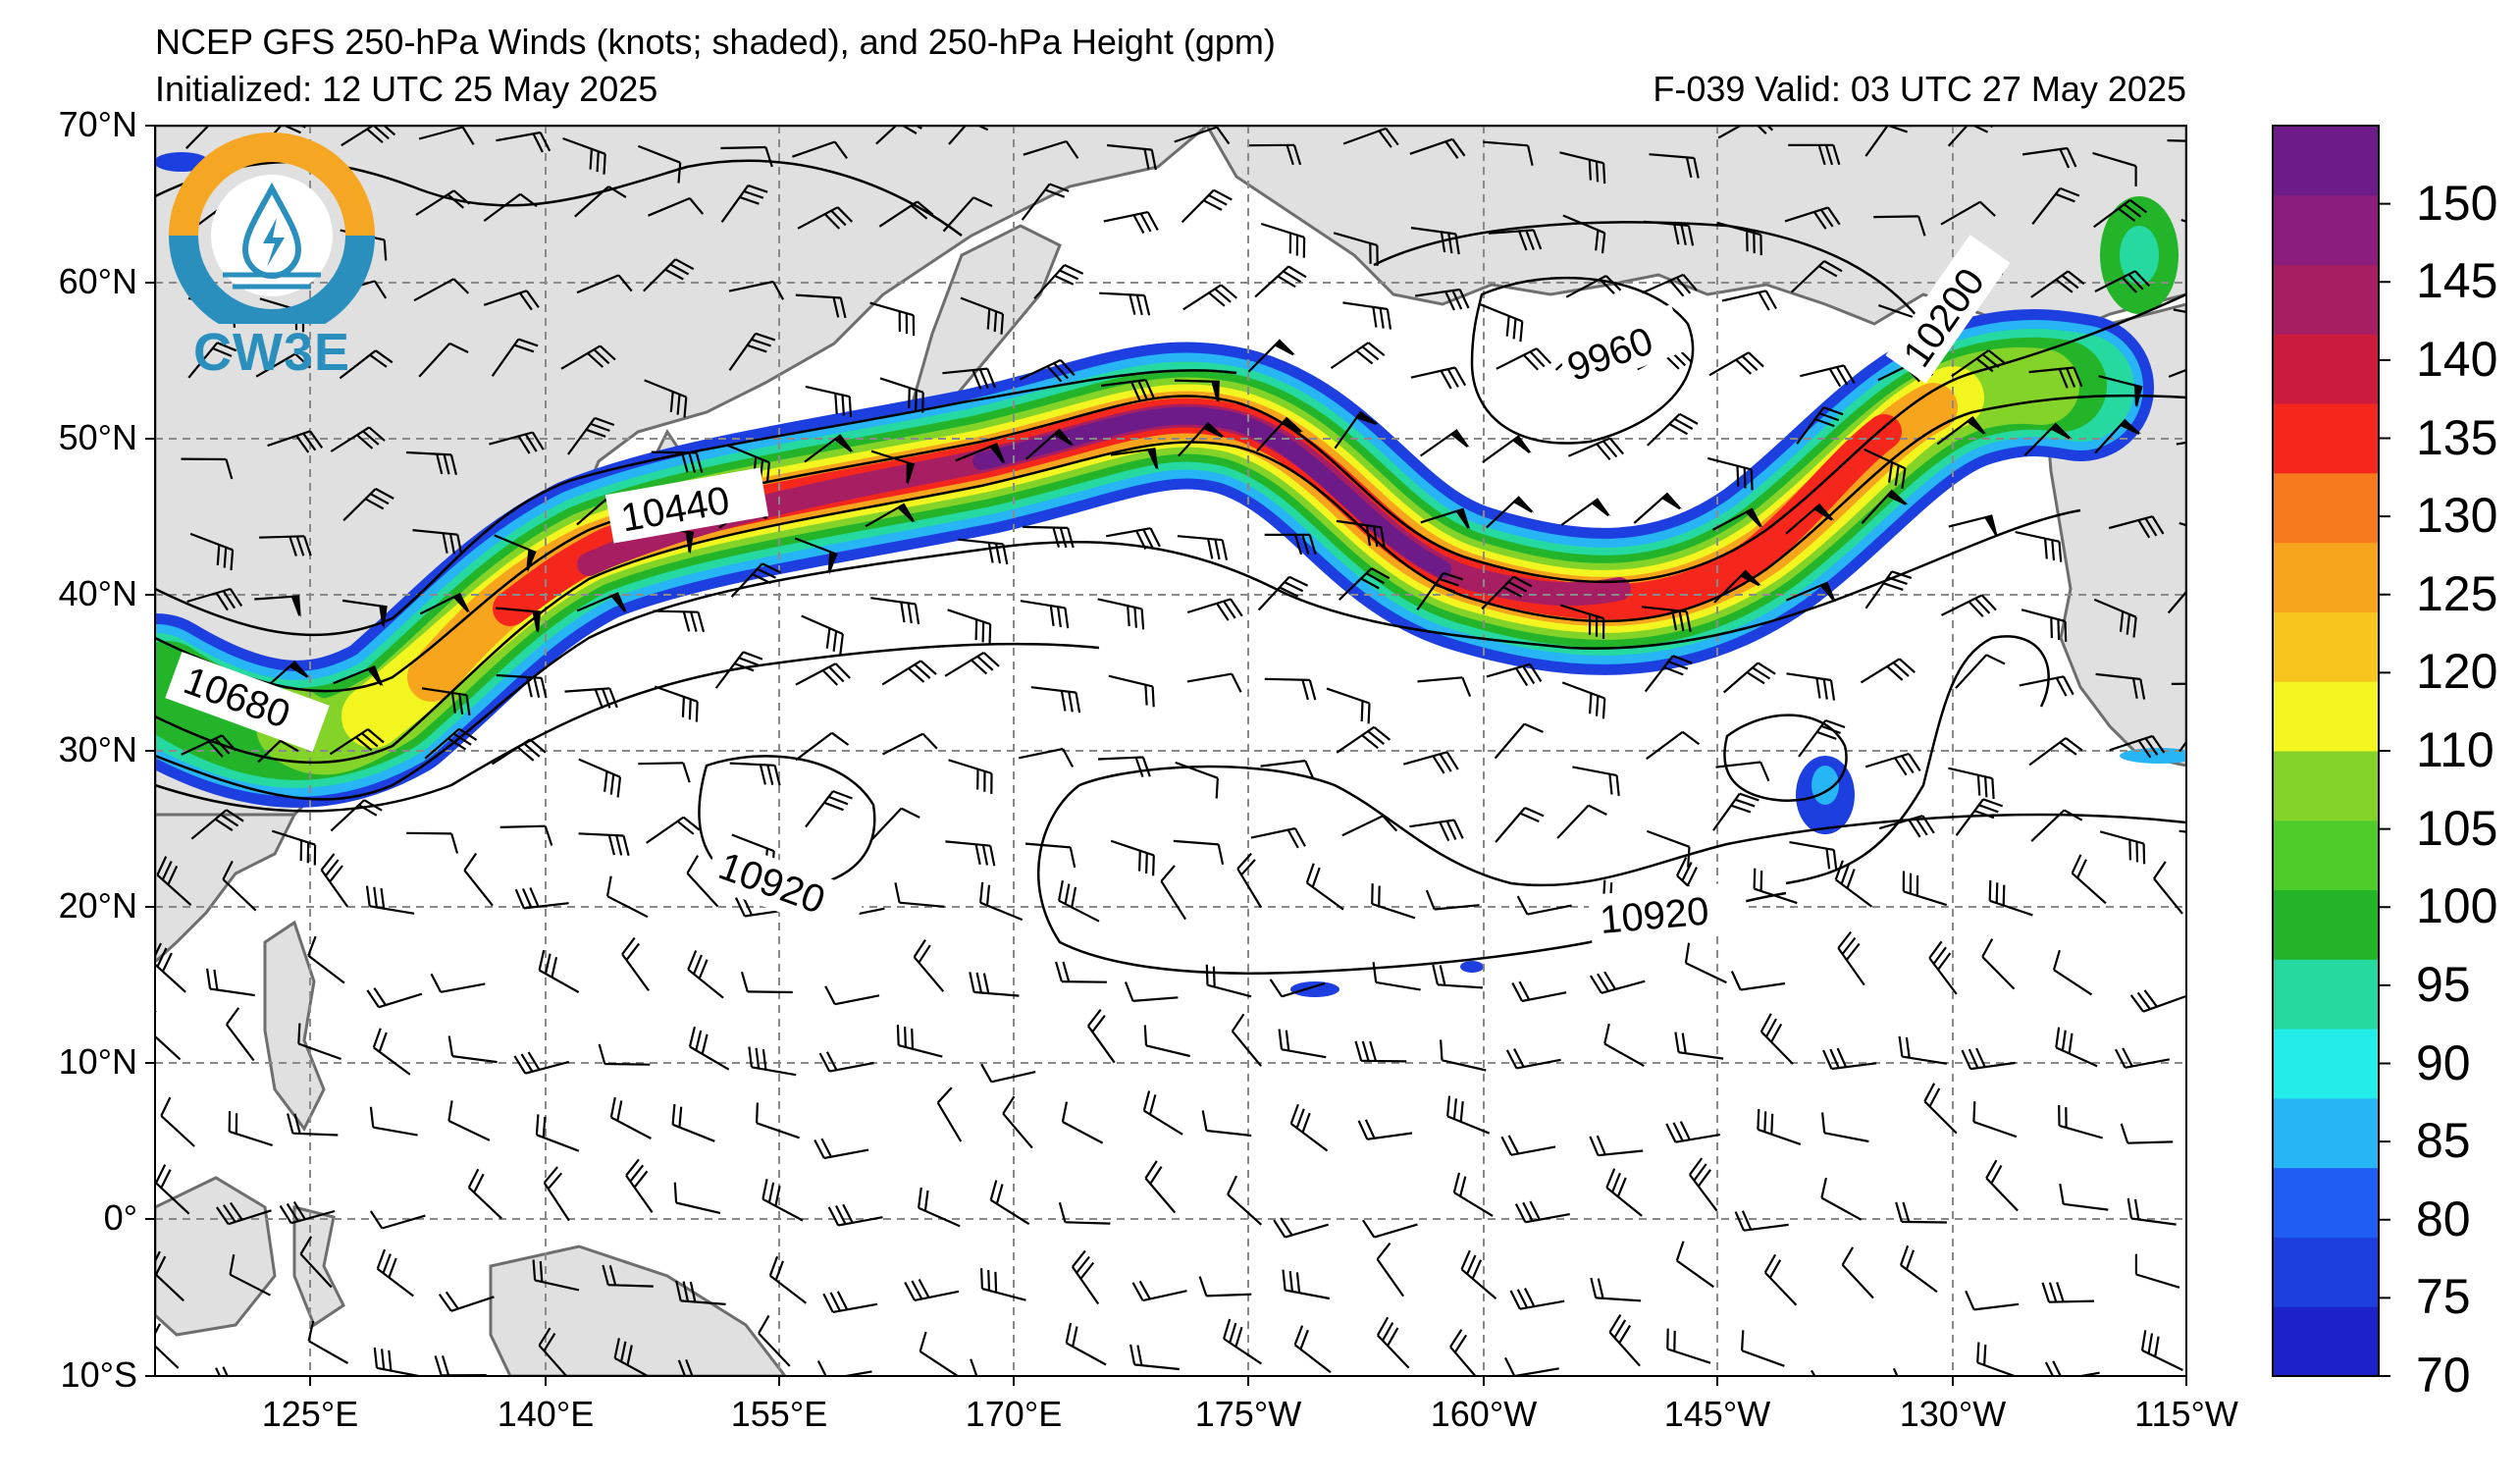 The height and width of the screenshot is (1483, 2520). What do you see at coordinates (1991, 526) in the screenshot?
I see `wind-flag` at bounding box center [1991, 526].